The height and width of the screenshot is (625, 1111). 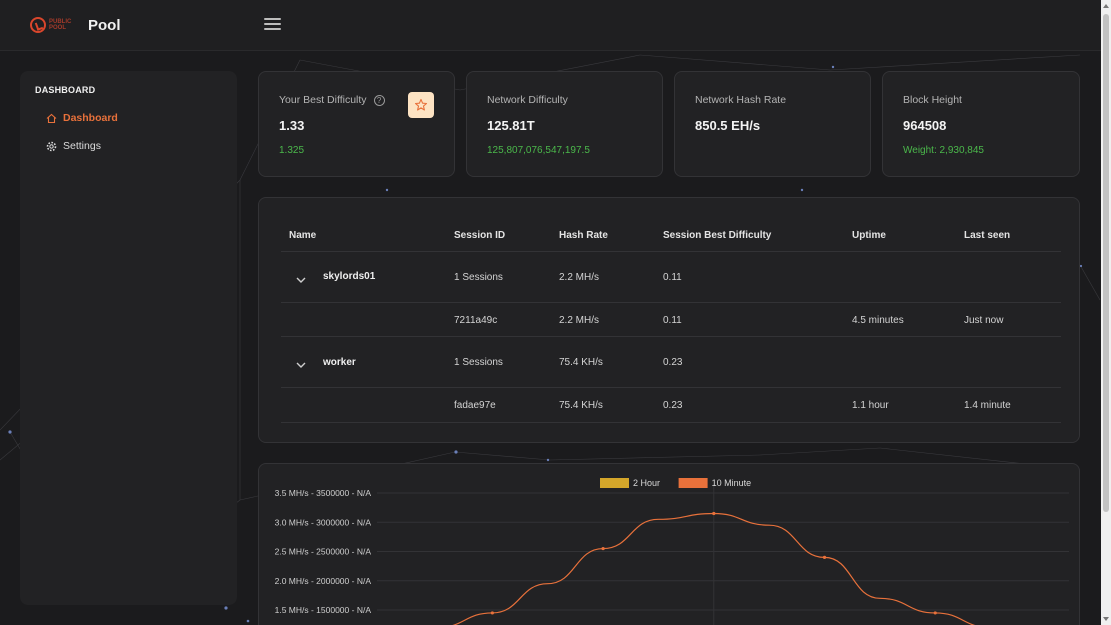 I want to click on session-uptime: 1.1 hour, so click(x=870, y=405).